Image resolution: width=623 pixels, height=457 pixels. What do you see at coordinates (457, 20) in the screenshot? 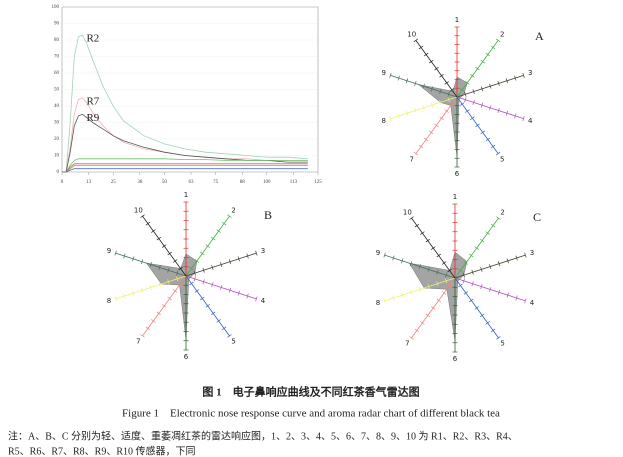
I see `radar-axis-label: 1` at bounding box center [457, 20].